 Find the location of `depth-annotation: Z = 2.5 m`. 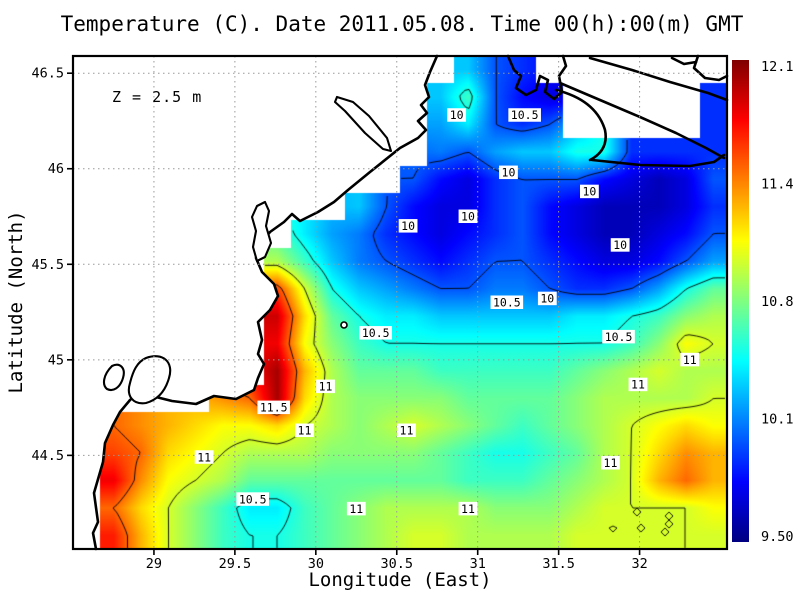

depth-annotation: Z = 2.5 m is located at coordinates (157, 97).